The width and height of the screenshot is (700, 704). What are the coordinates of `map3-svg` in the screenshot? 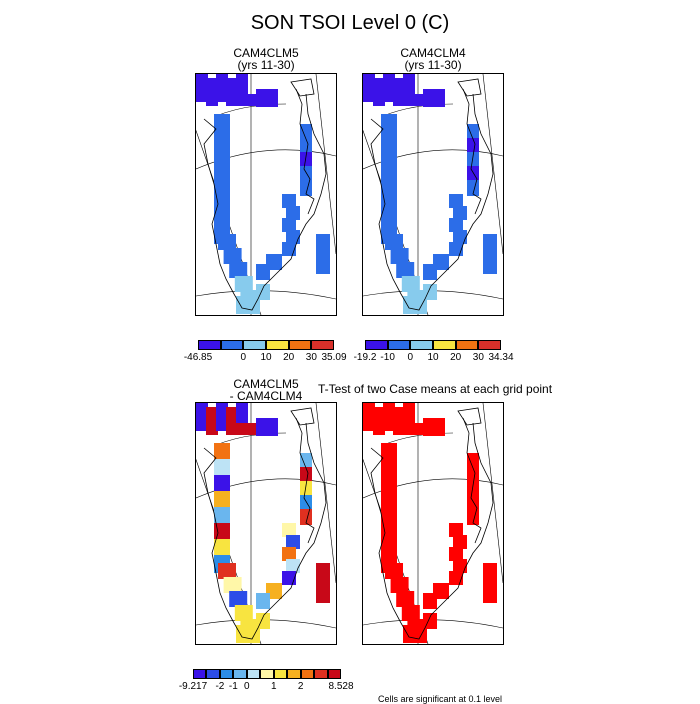 It's located at (266, 523).